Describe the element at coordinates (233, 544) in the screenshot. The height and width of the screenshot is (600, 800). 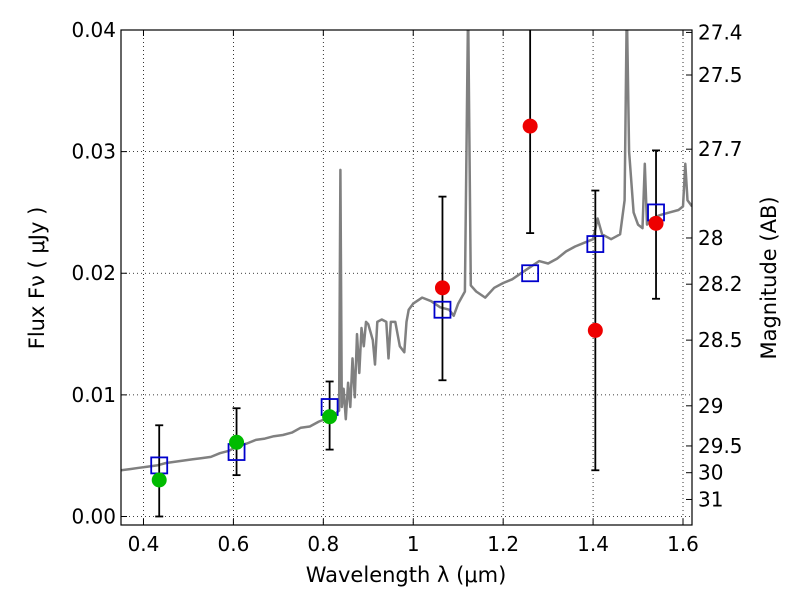
I see `x-tick-label: 0.6` at that location.